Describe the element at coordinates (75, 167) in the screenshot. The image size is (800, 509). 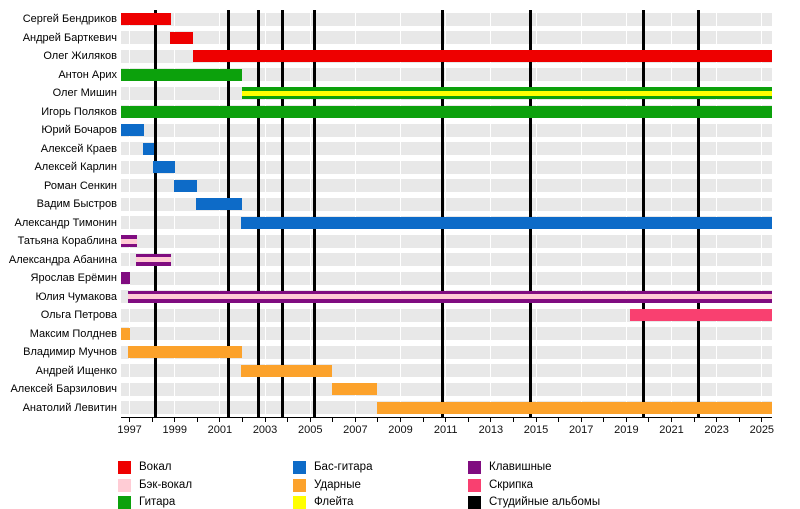
I see `member-label: Алексей Карлин` at that location.